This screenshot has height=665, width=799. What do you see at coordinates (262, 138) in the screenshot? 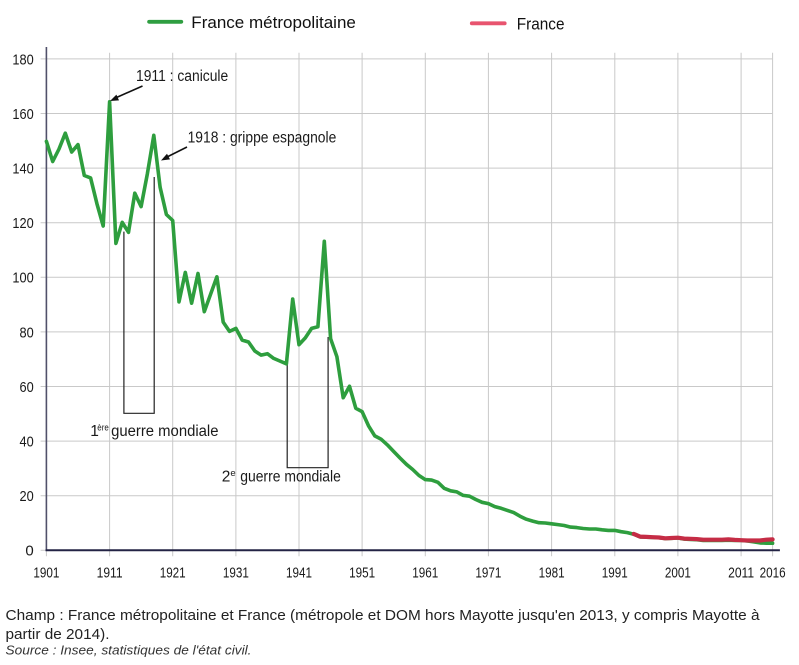
I see `svg-text: 1918 : grippe espagnole` at bounding box center [262, 138].